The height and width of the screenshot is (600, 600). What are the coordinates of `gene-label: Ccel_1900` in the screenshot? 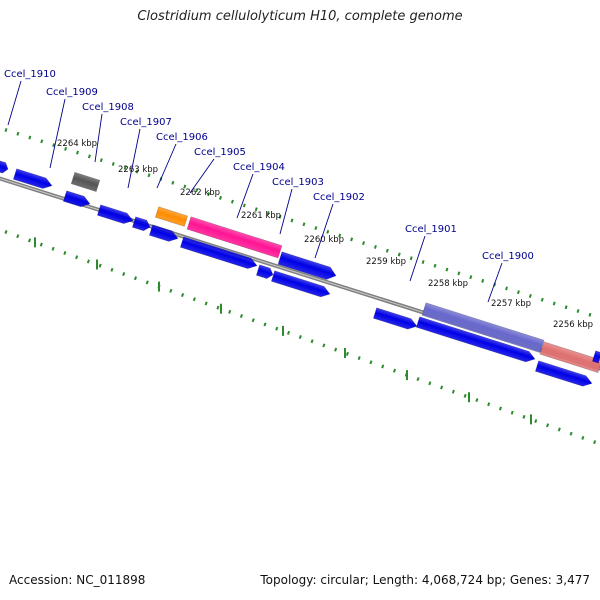 It's located at (508, 256).